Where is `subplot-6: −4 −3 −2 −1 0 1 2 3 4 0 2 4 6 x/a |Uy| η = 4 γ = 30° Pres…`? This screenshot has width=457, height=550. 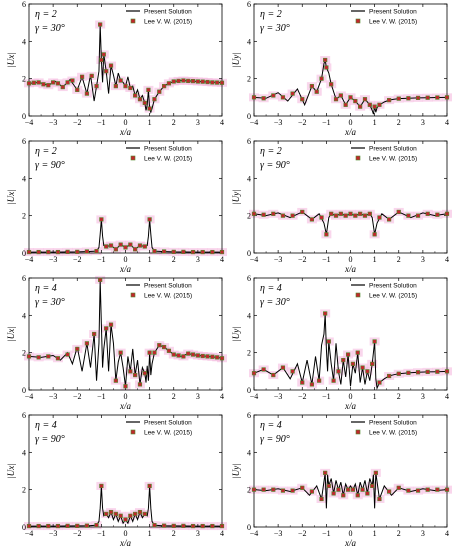
subplot-6: −4 −3 −2 −1 0 1 2 3 4 0 2 4 6 x/a |Uy| η = 4 γ = 30° Pres… is located at coordinates (341, 342).